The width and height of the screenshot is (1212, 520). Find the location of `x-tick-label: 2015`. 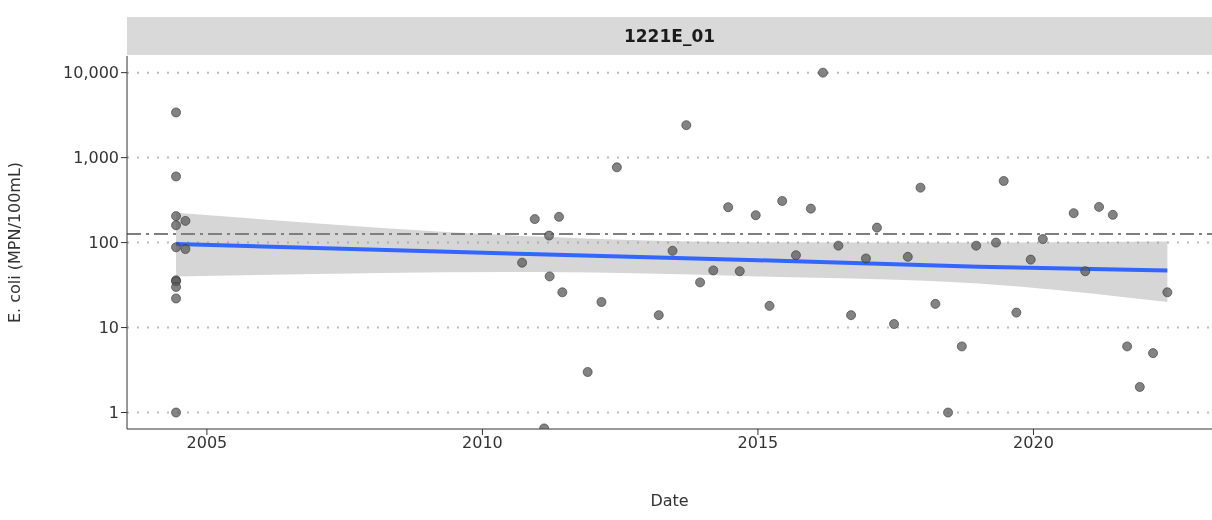

x-tick-label: 2015 is located at coordinates (758, 443).